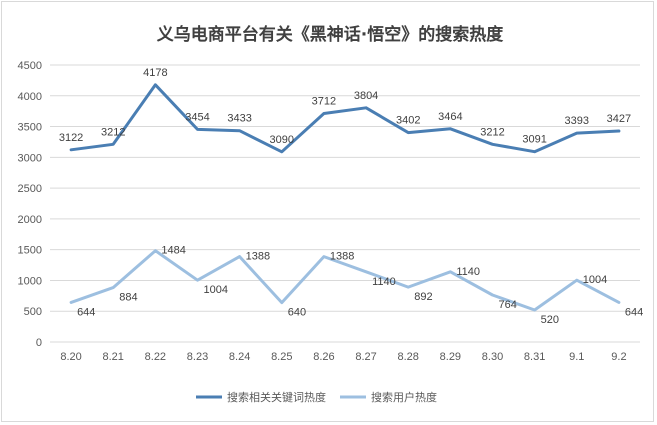 Image resolution: width=657 pixels, height=425 pixels. Describe the element at coordinates (577, 121) in the screenshot. I see `data-label: 3393` at that location.